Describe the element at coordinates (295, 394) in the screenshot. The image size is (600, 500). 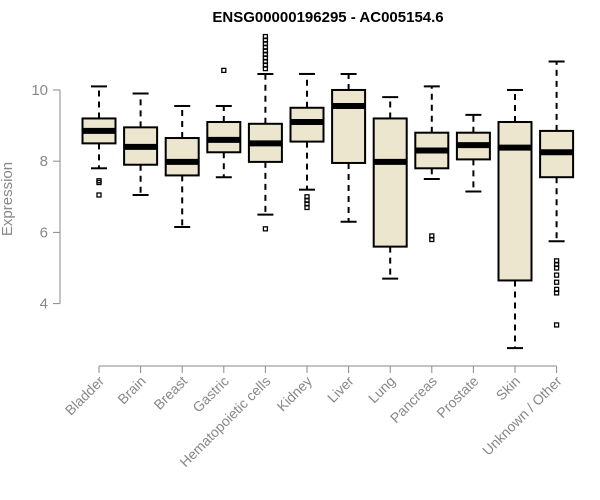
I see `x-tick-label: Kidney` at that location.